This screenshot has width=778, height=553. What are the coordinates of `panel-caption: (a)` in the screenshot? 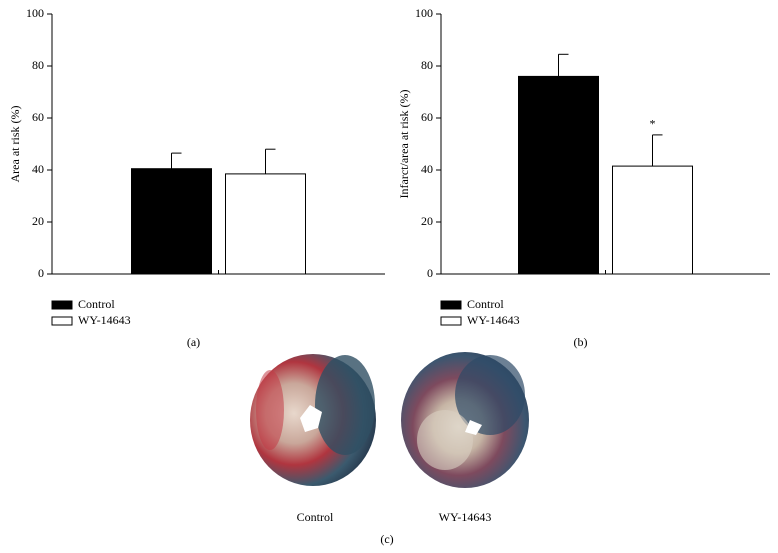 It's located at (193, 342).